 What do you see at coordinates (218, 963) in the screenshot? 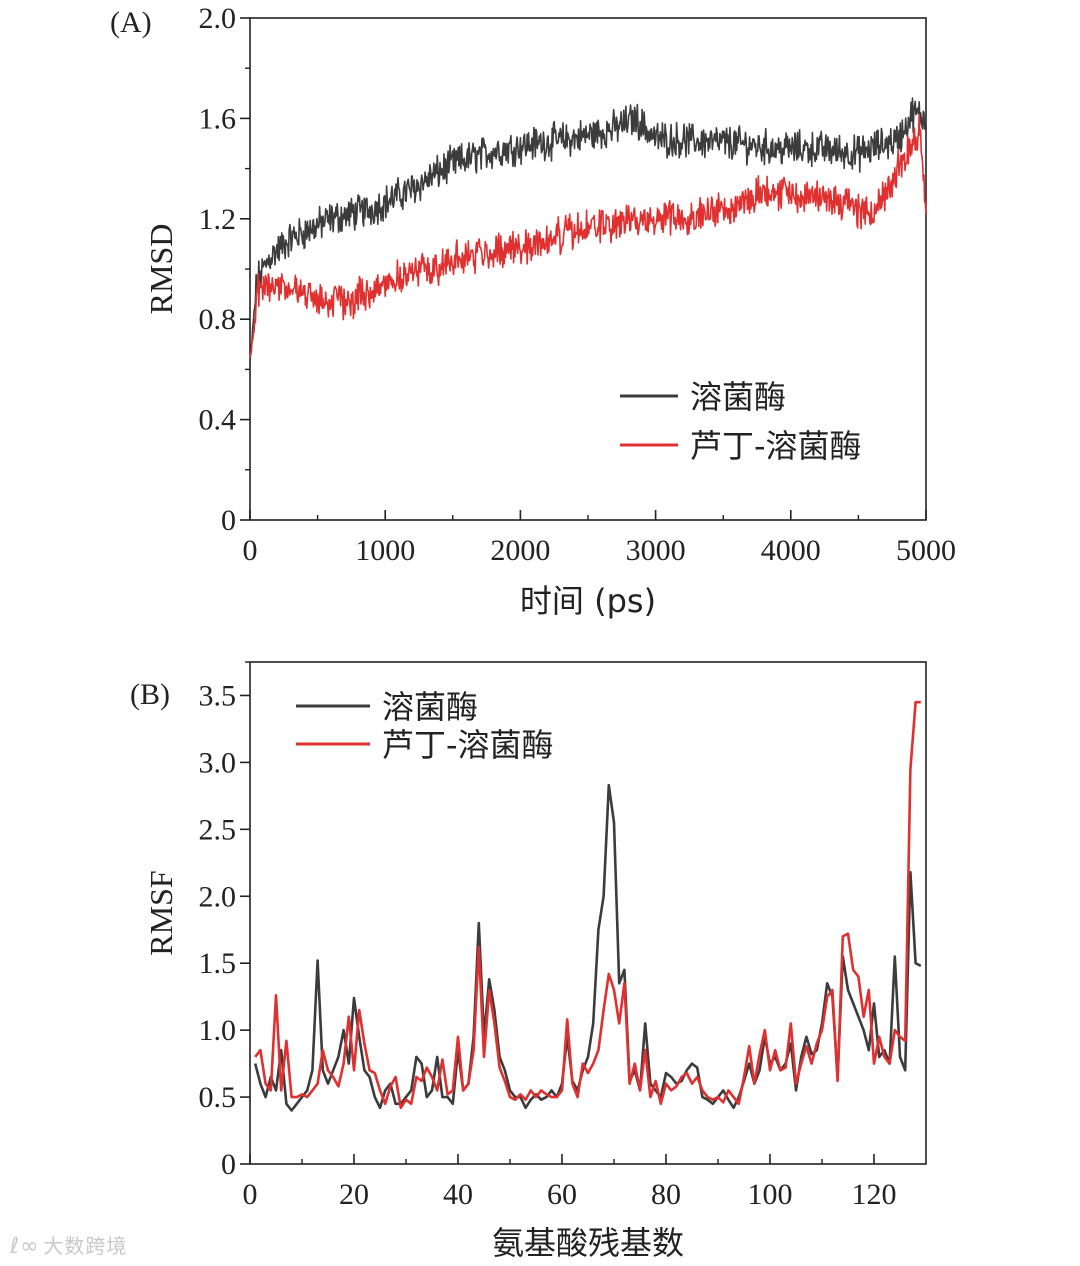
I see `panel-b-ytick-label: 1.5` at bounding box center [218, 963].